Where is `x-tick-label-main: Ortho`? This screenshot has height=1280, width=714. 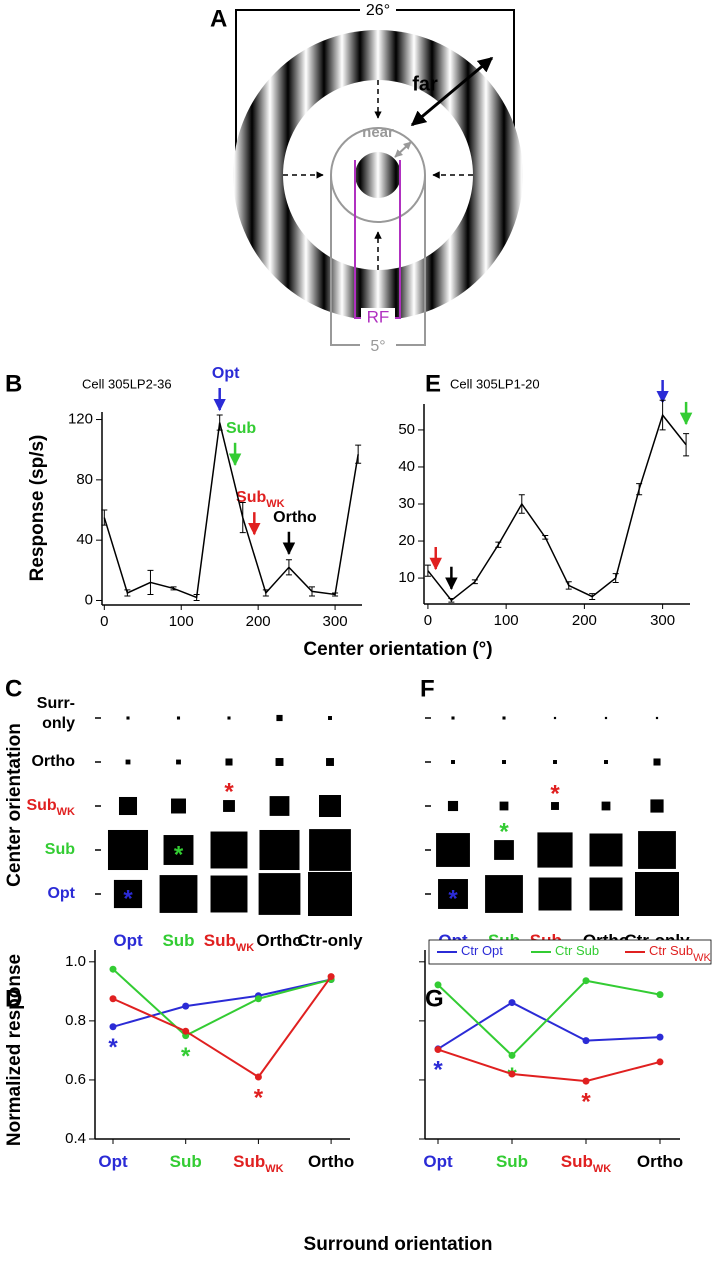
x-tick-label-main: Ortho is located at coordinates (331, 1161).